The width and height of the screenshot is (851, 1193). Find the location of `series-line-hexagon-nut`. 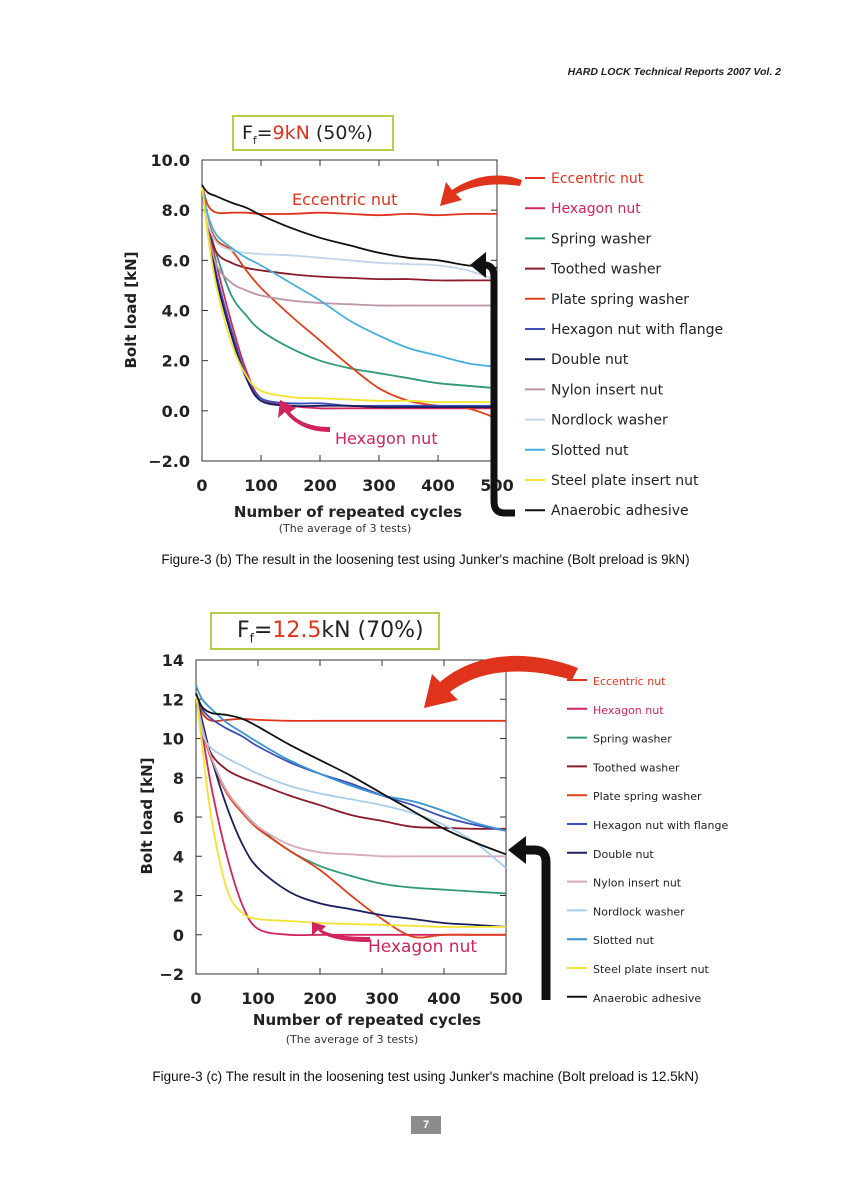

series-line-hexagon-nut is located at coordinates (349, 297).